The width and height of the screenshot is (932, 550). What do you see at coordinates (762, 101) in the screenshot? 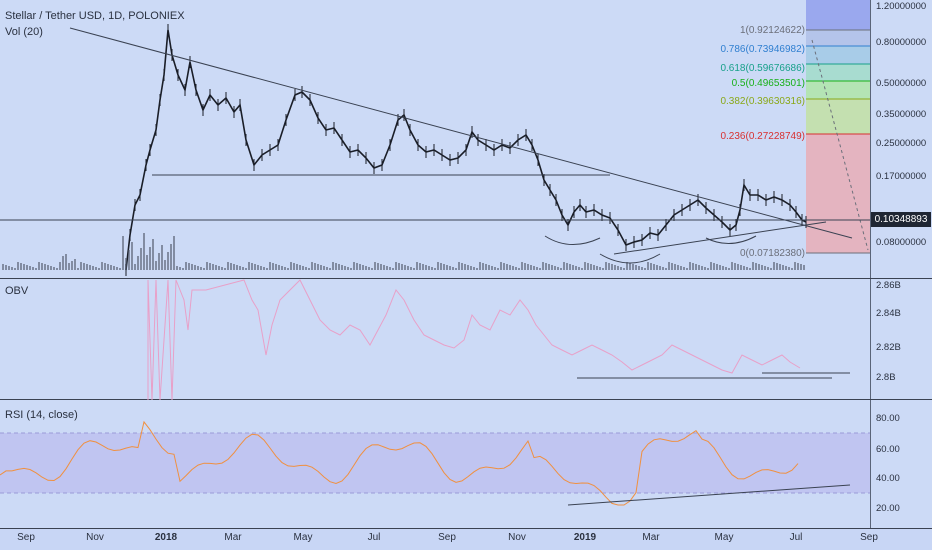
I see `fib-level-label: 0.382(0.39630316)` at bounding box center [762, 101].